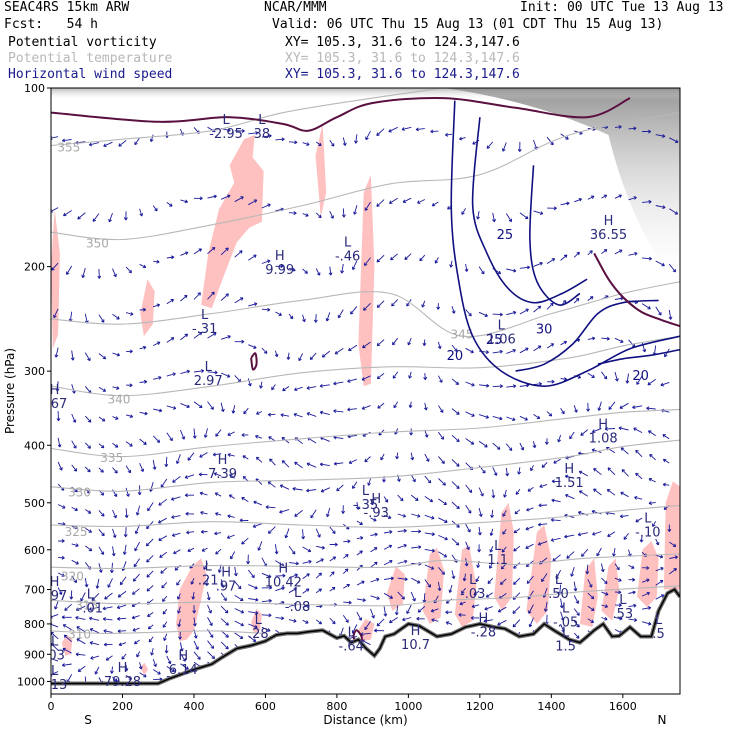 Image resolution: width=740 pixels, height=740 pixels. What do you see at coordinates (402, 58) in the screenshot?
I see `field-xy-theta: XY= 105.3, 31.6 to 124.3,147.6` at bounding box center [402, 58].